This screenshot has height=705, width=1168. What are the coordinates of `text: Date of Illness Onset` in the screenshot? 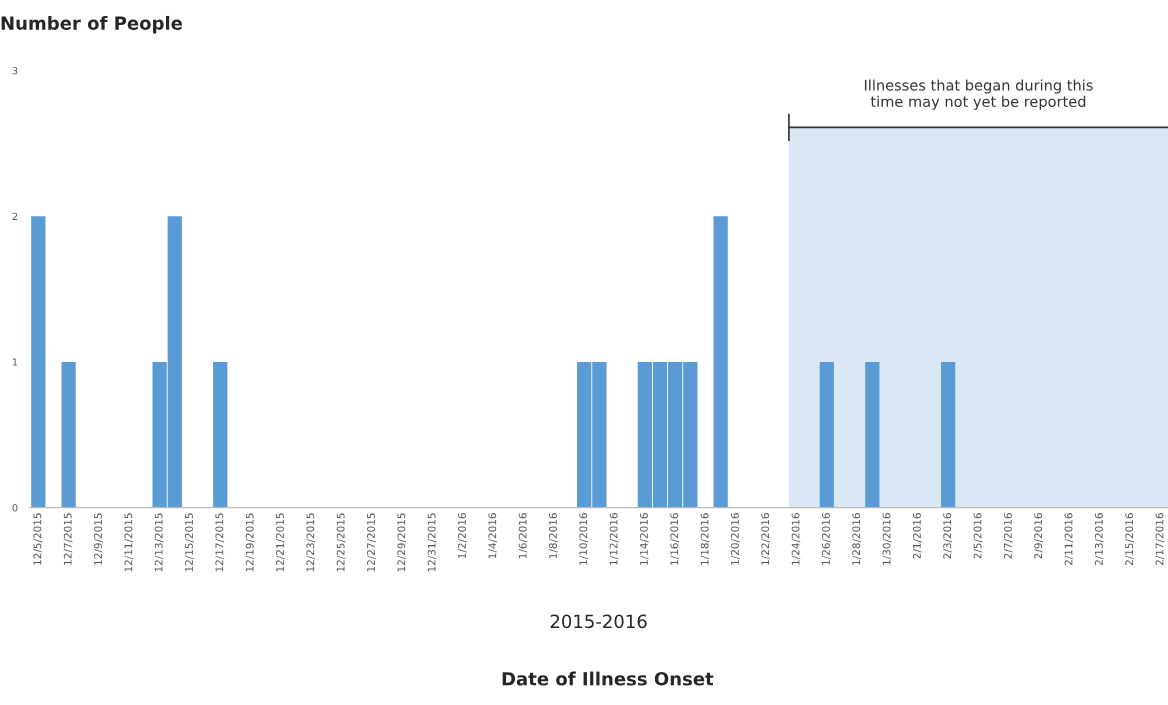 It's located at (608, 678).